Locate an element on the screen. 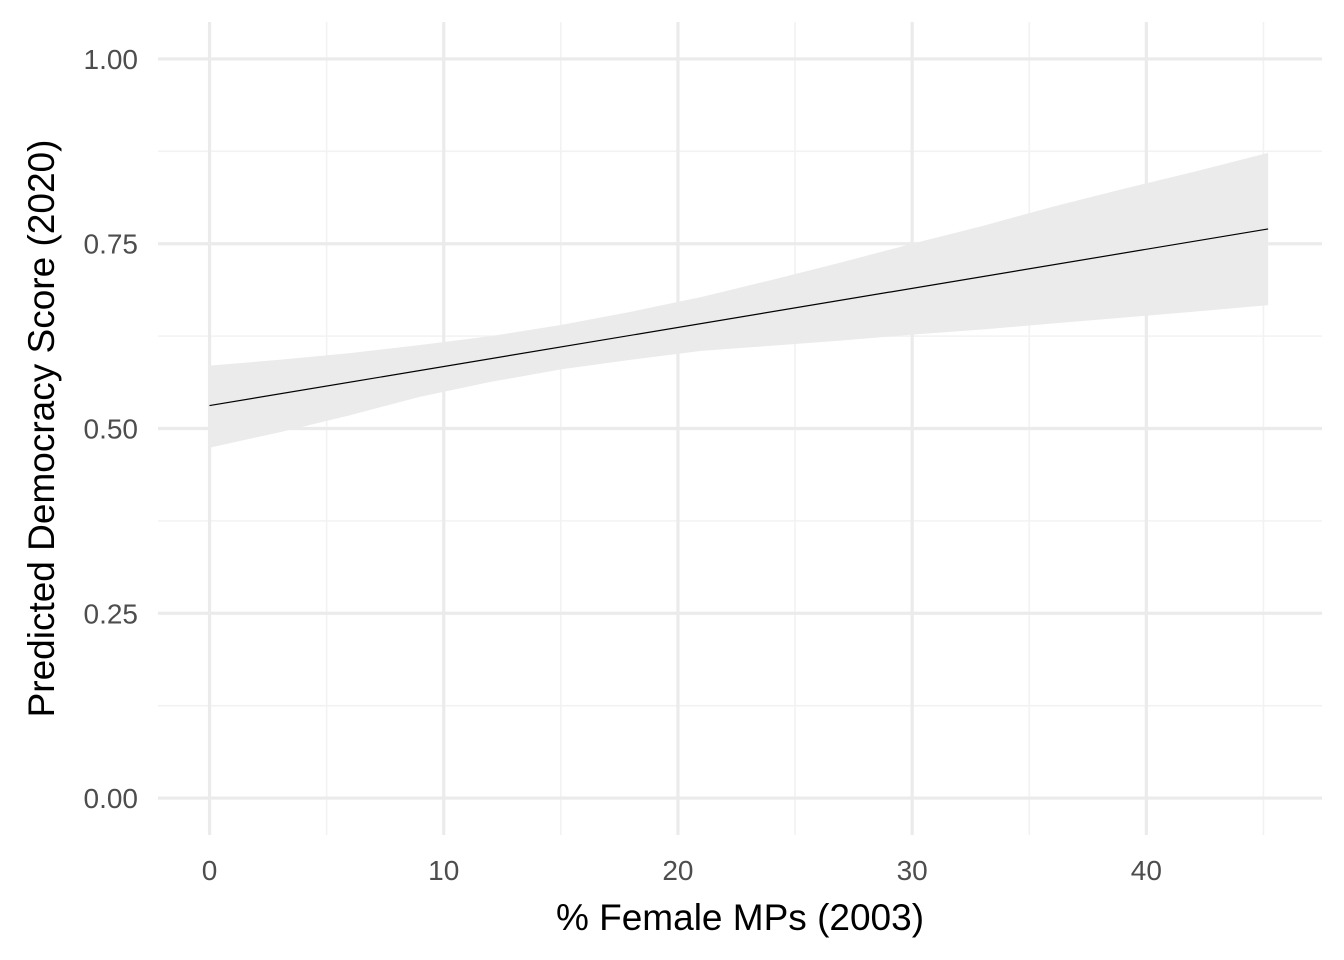  x-tick-label-3: 30 is located at coordinates (912, 870).